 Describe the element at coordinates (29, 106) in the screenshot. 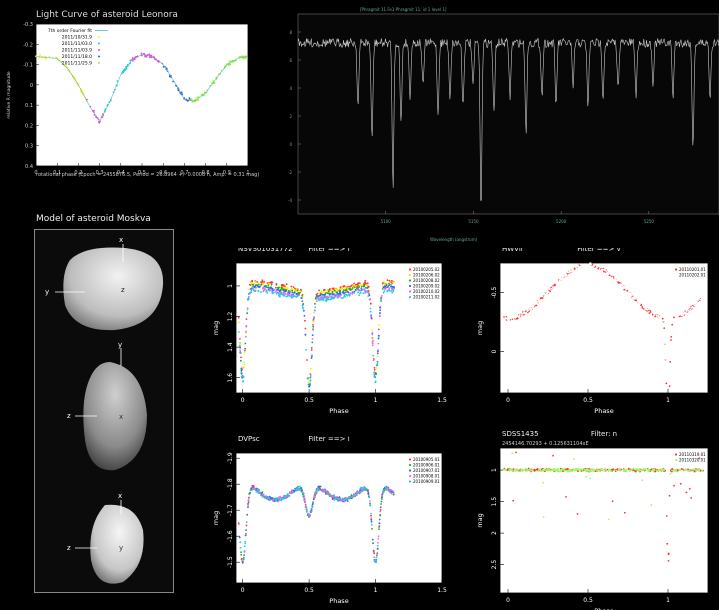

I see `y-tick-label: 0.1` at that location.